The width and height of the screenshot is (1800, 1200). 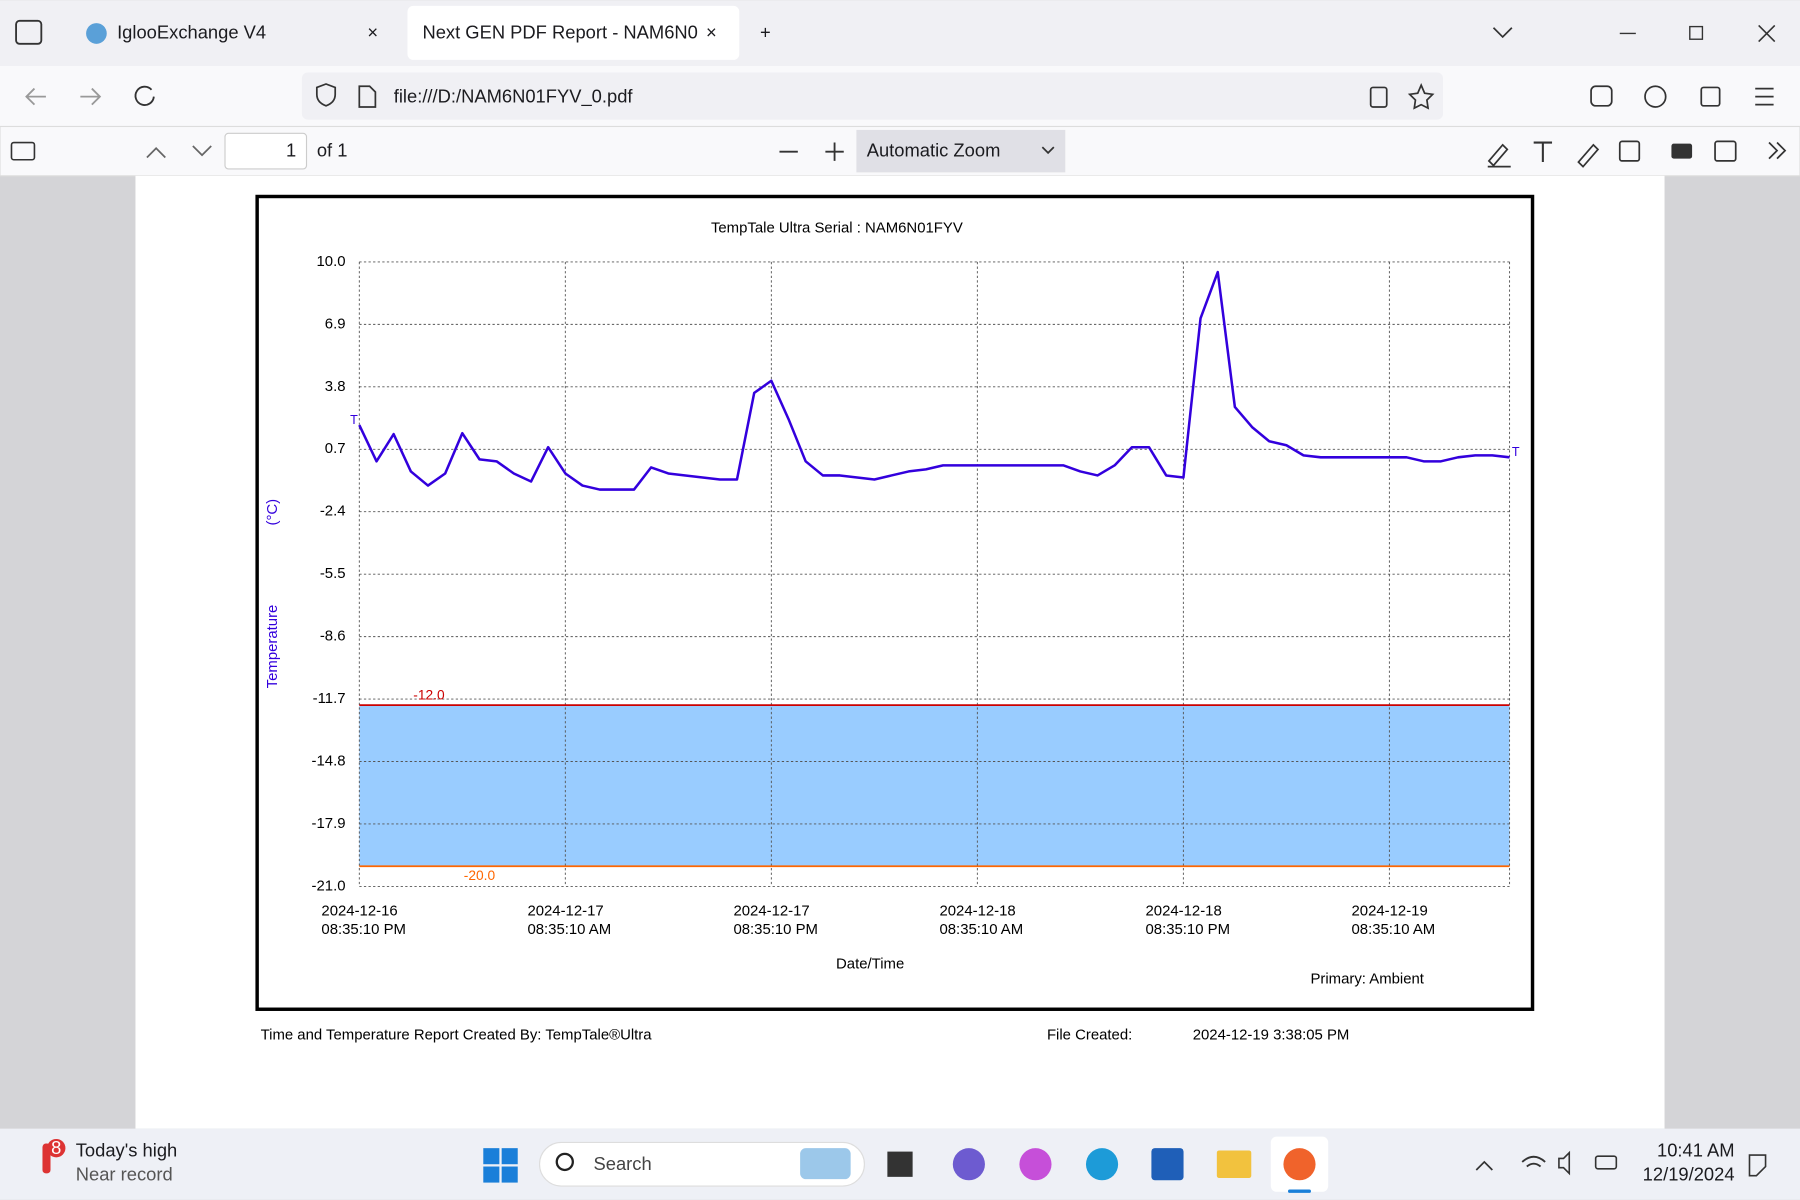 What do you see at coordinates (564, 1162) in the screenshot?
I see `search-icon` at bounding box center [564, 1162].